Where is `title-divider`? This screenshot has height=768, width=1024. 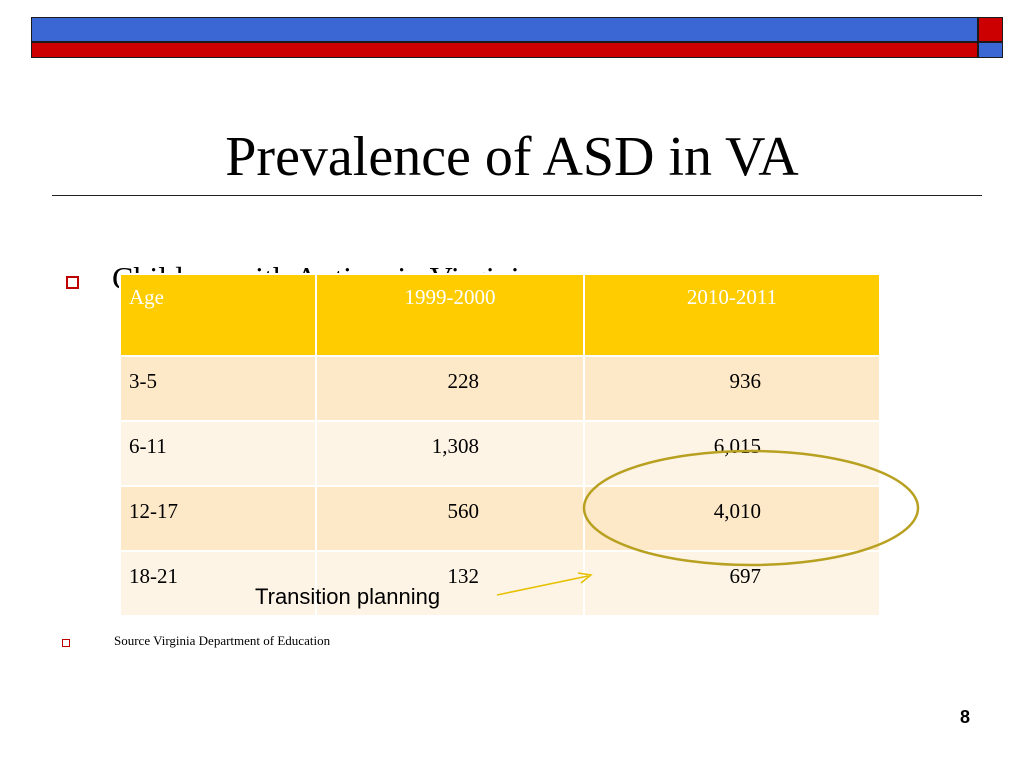 title-divider is located at coordinates (517, 195).